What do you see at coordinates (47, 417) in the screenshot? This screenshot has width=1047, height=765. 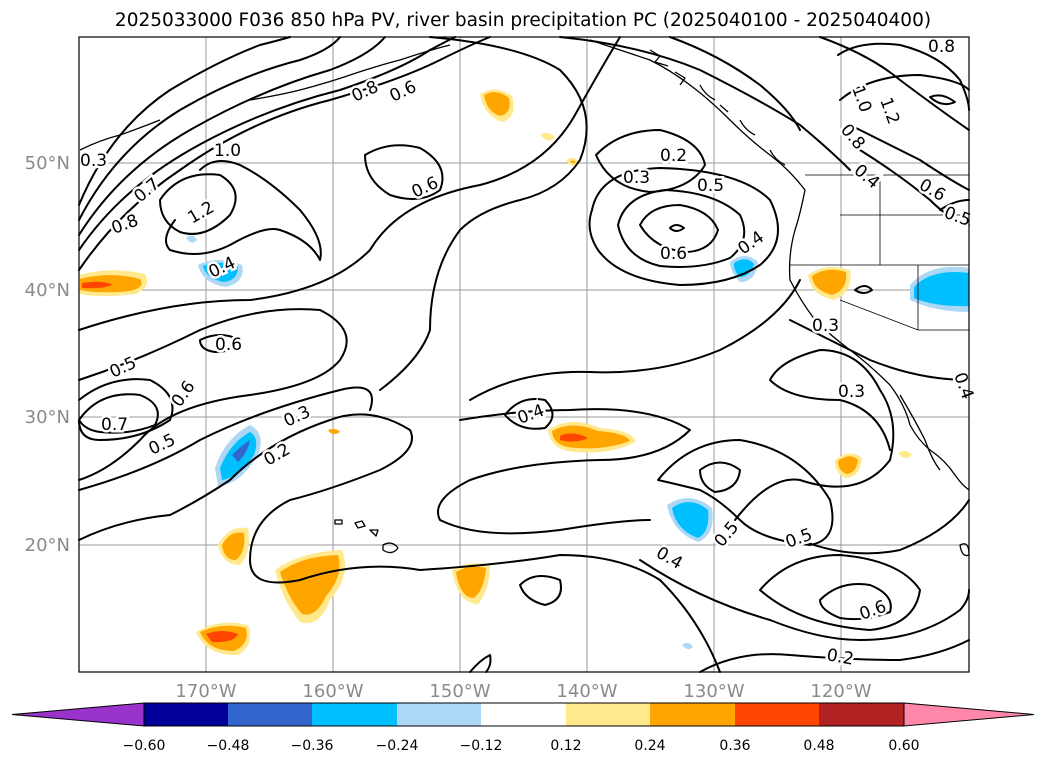 I see `lat-tick-label: 30°N` at bounding box center [47, 417].